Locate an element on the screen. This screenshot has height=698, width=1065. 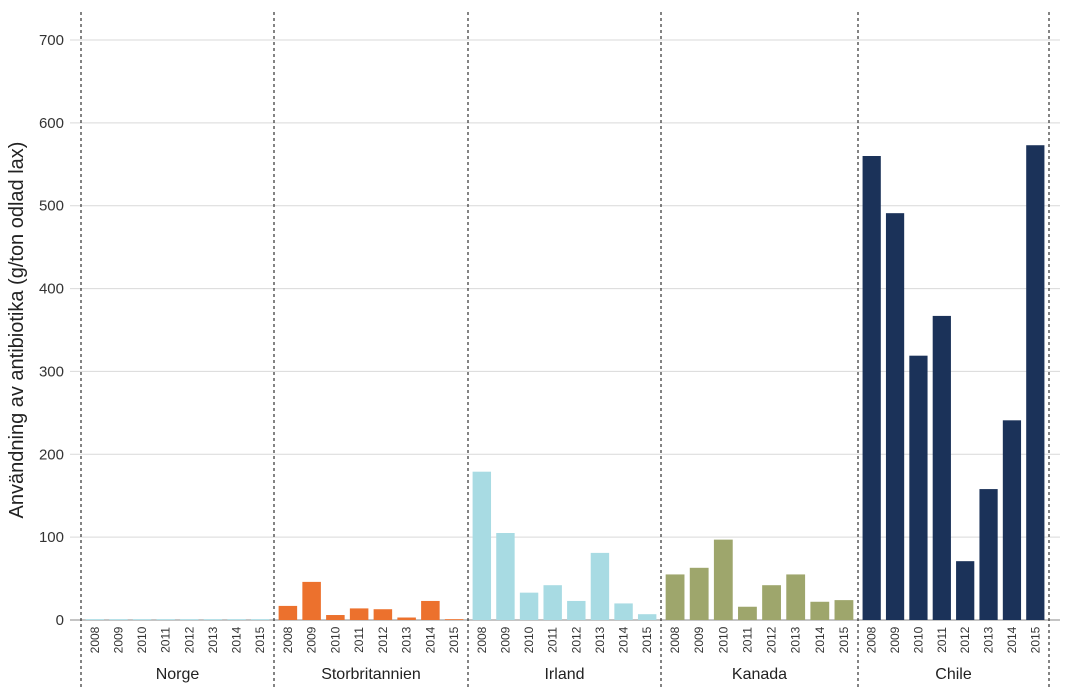
group-label: Kanada is located at coordinates (759, 674).